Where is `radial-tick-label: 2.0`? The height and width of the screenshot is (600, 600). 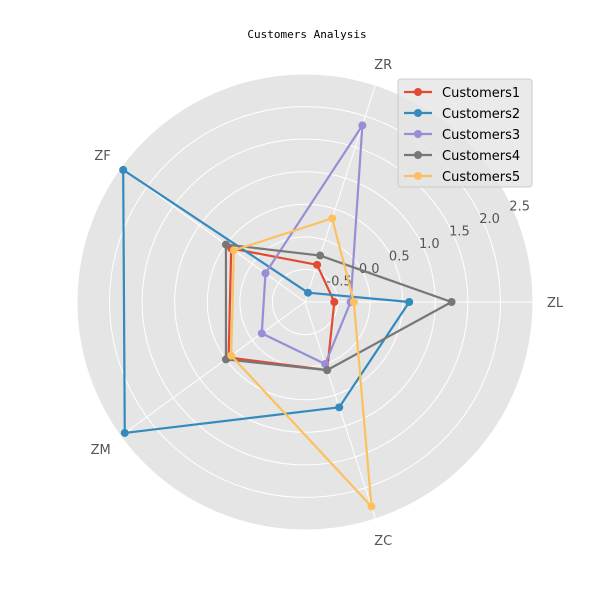
radial-tick-label: 2.0 is located at coordinates (489, 219).